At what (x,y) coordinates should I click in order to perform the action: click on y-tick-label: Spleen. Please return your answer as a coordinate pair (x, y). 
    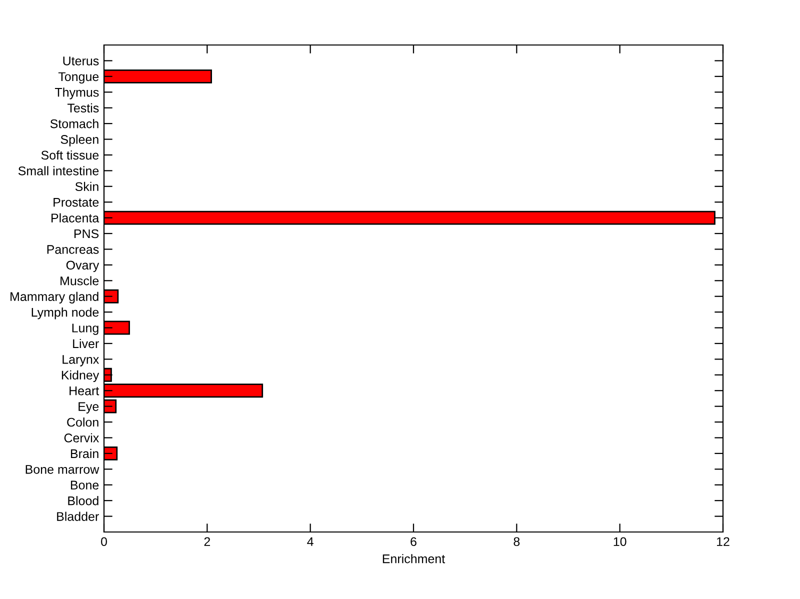
    Looking at the image, I should click on (79, 140).